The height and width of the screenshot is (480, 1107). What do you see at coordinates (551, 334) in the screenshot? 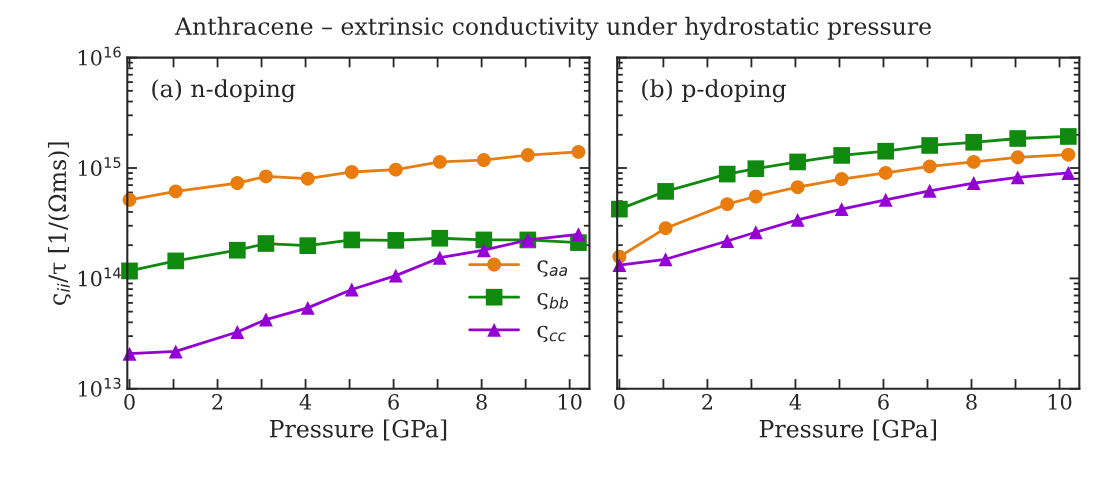
I see `legend-label: ς$_{cc}$` at bounding box center [551, 334].